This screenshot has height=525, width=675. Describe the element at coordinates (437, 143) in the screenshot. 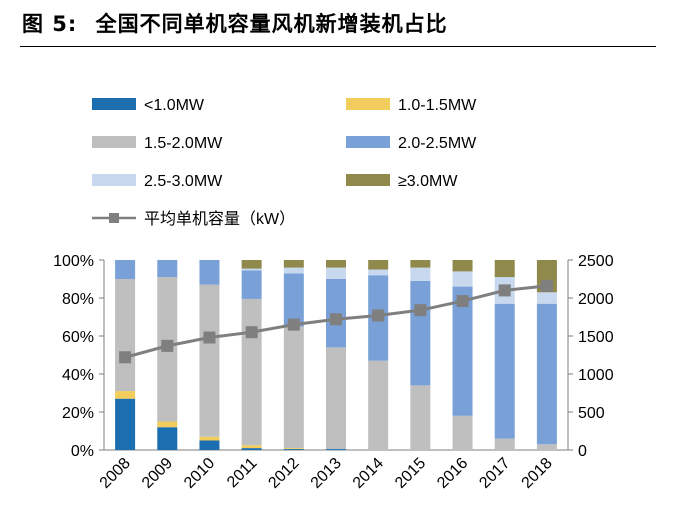

I see `legend-label-3: 2.0-2.5MW` at that location.